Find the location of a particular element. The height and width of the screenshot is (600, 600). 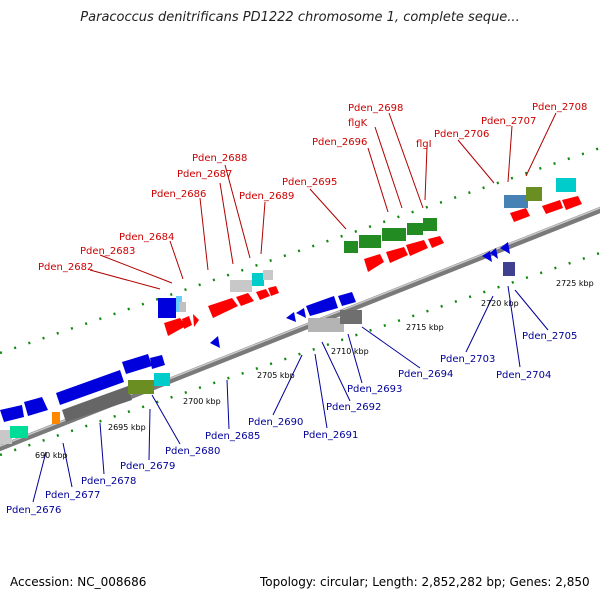

gene-label: Pden_2705 is located at coordinates (549, 336).